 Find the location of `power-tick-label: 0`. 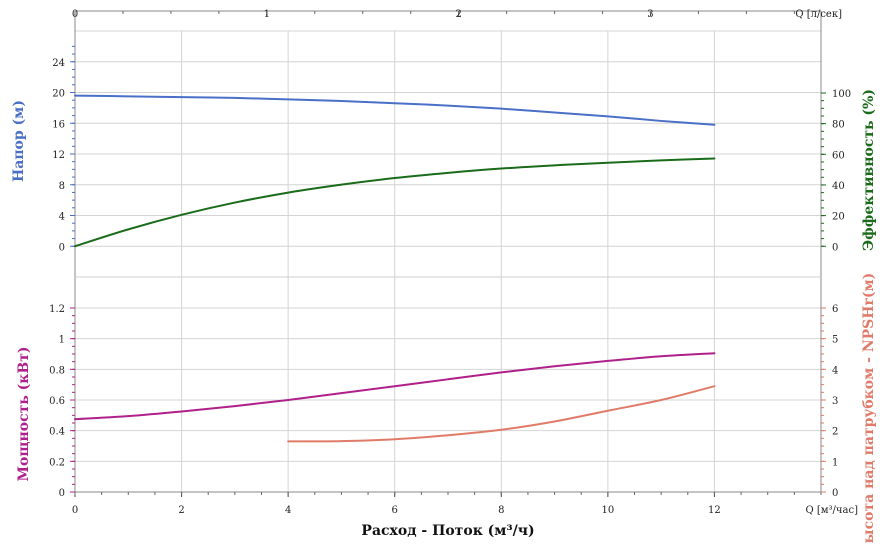

power-tick-label: 0 is located at coordinates (62, 493).